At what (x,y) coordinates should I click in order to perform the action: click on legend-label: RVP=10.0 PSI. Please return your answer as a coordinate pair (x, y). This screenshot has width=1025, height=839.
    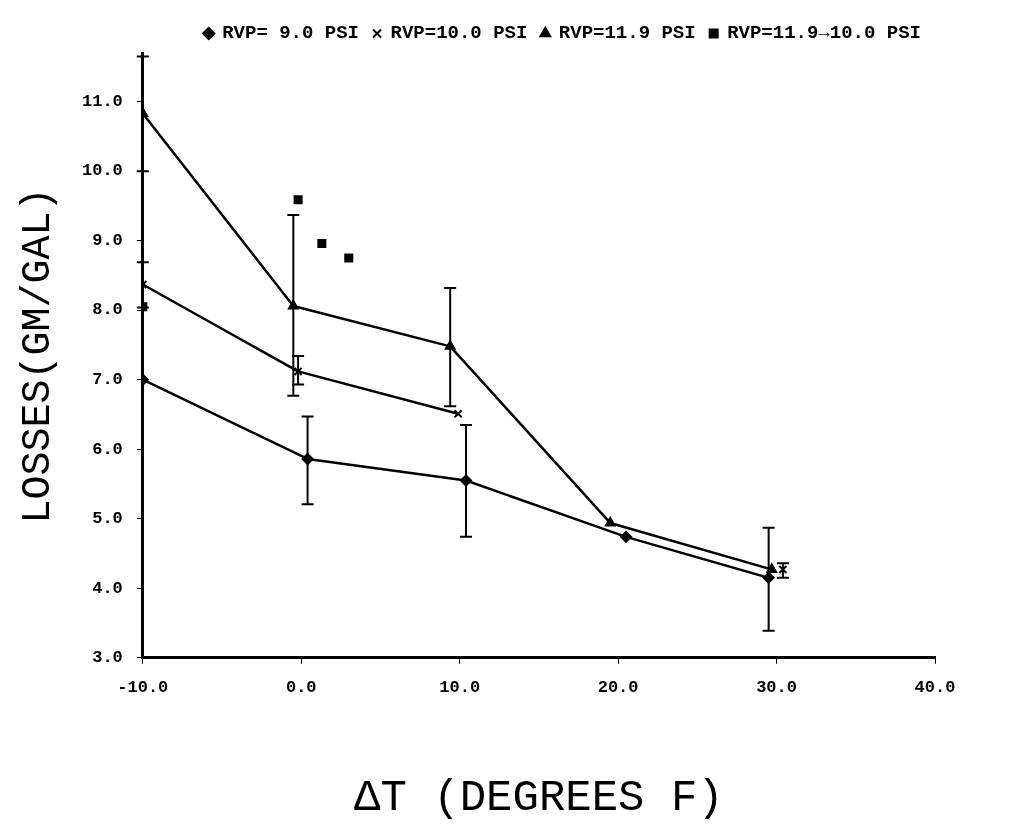
    Looking at the image, I should click on (459, 33).